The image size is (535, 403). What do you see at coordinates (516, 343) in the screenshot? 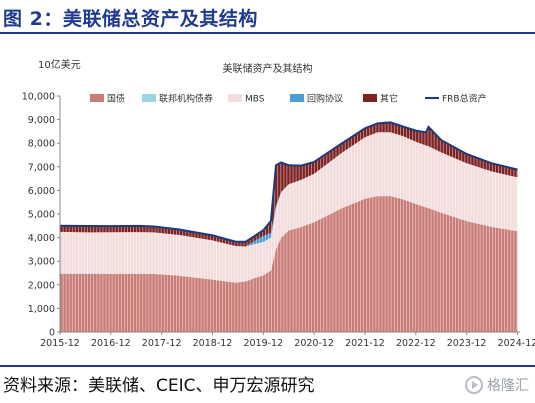
I see `x-tick-label: 2024-12` at bounding box center [516, 343].